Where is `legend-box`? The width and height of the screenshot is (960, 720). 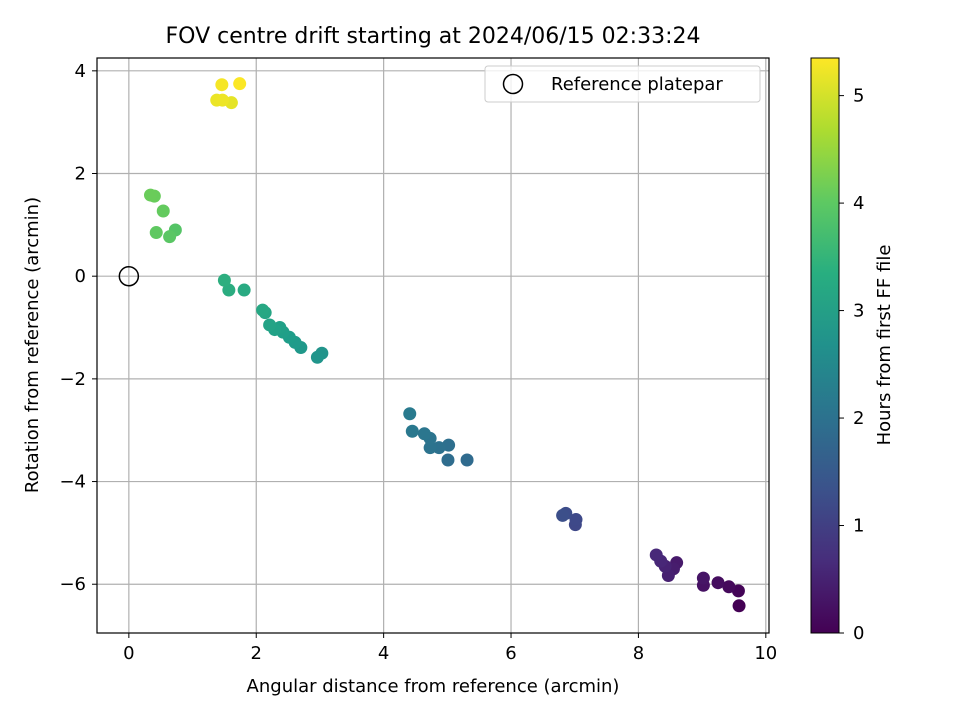 legend-box is located at coordinates (622, 84).